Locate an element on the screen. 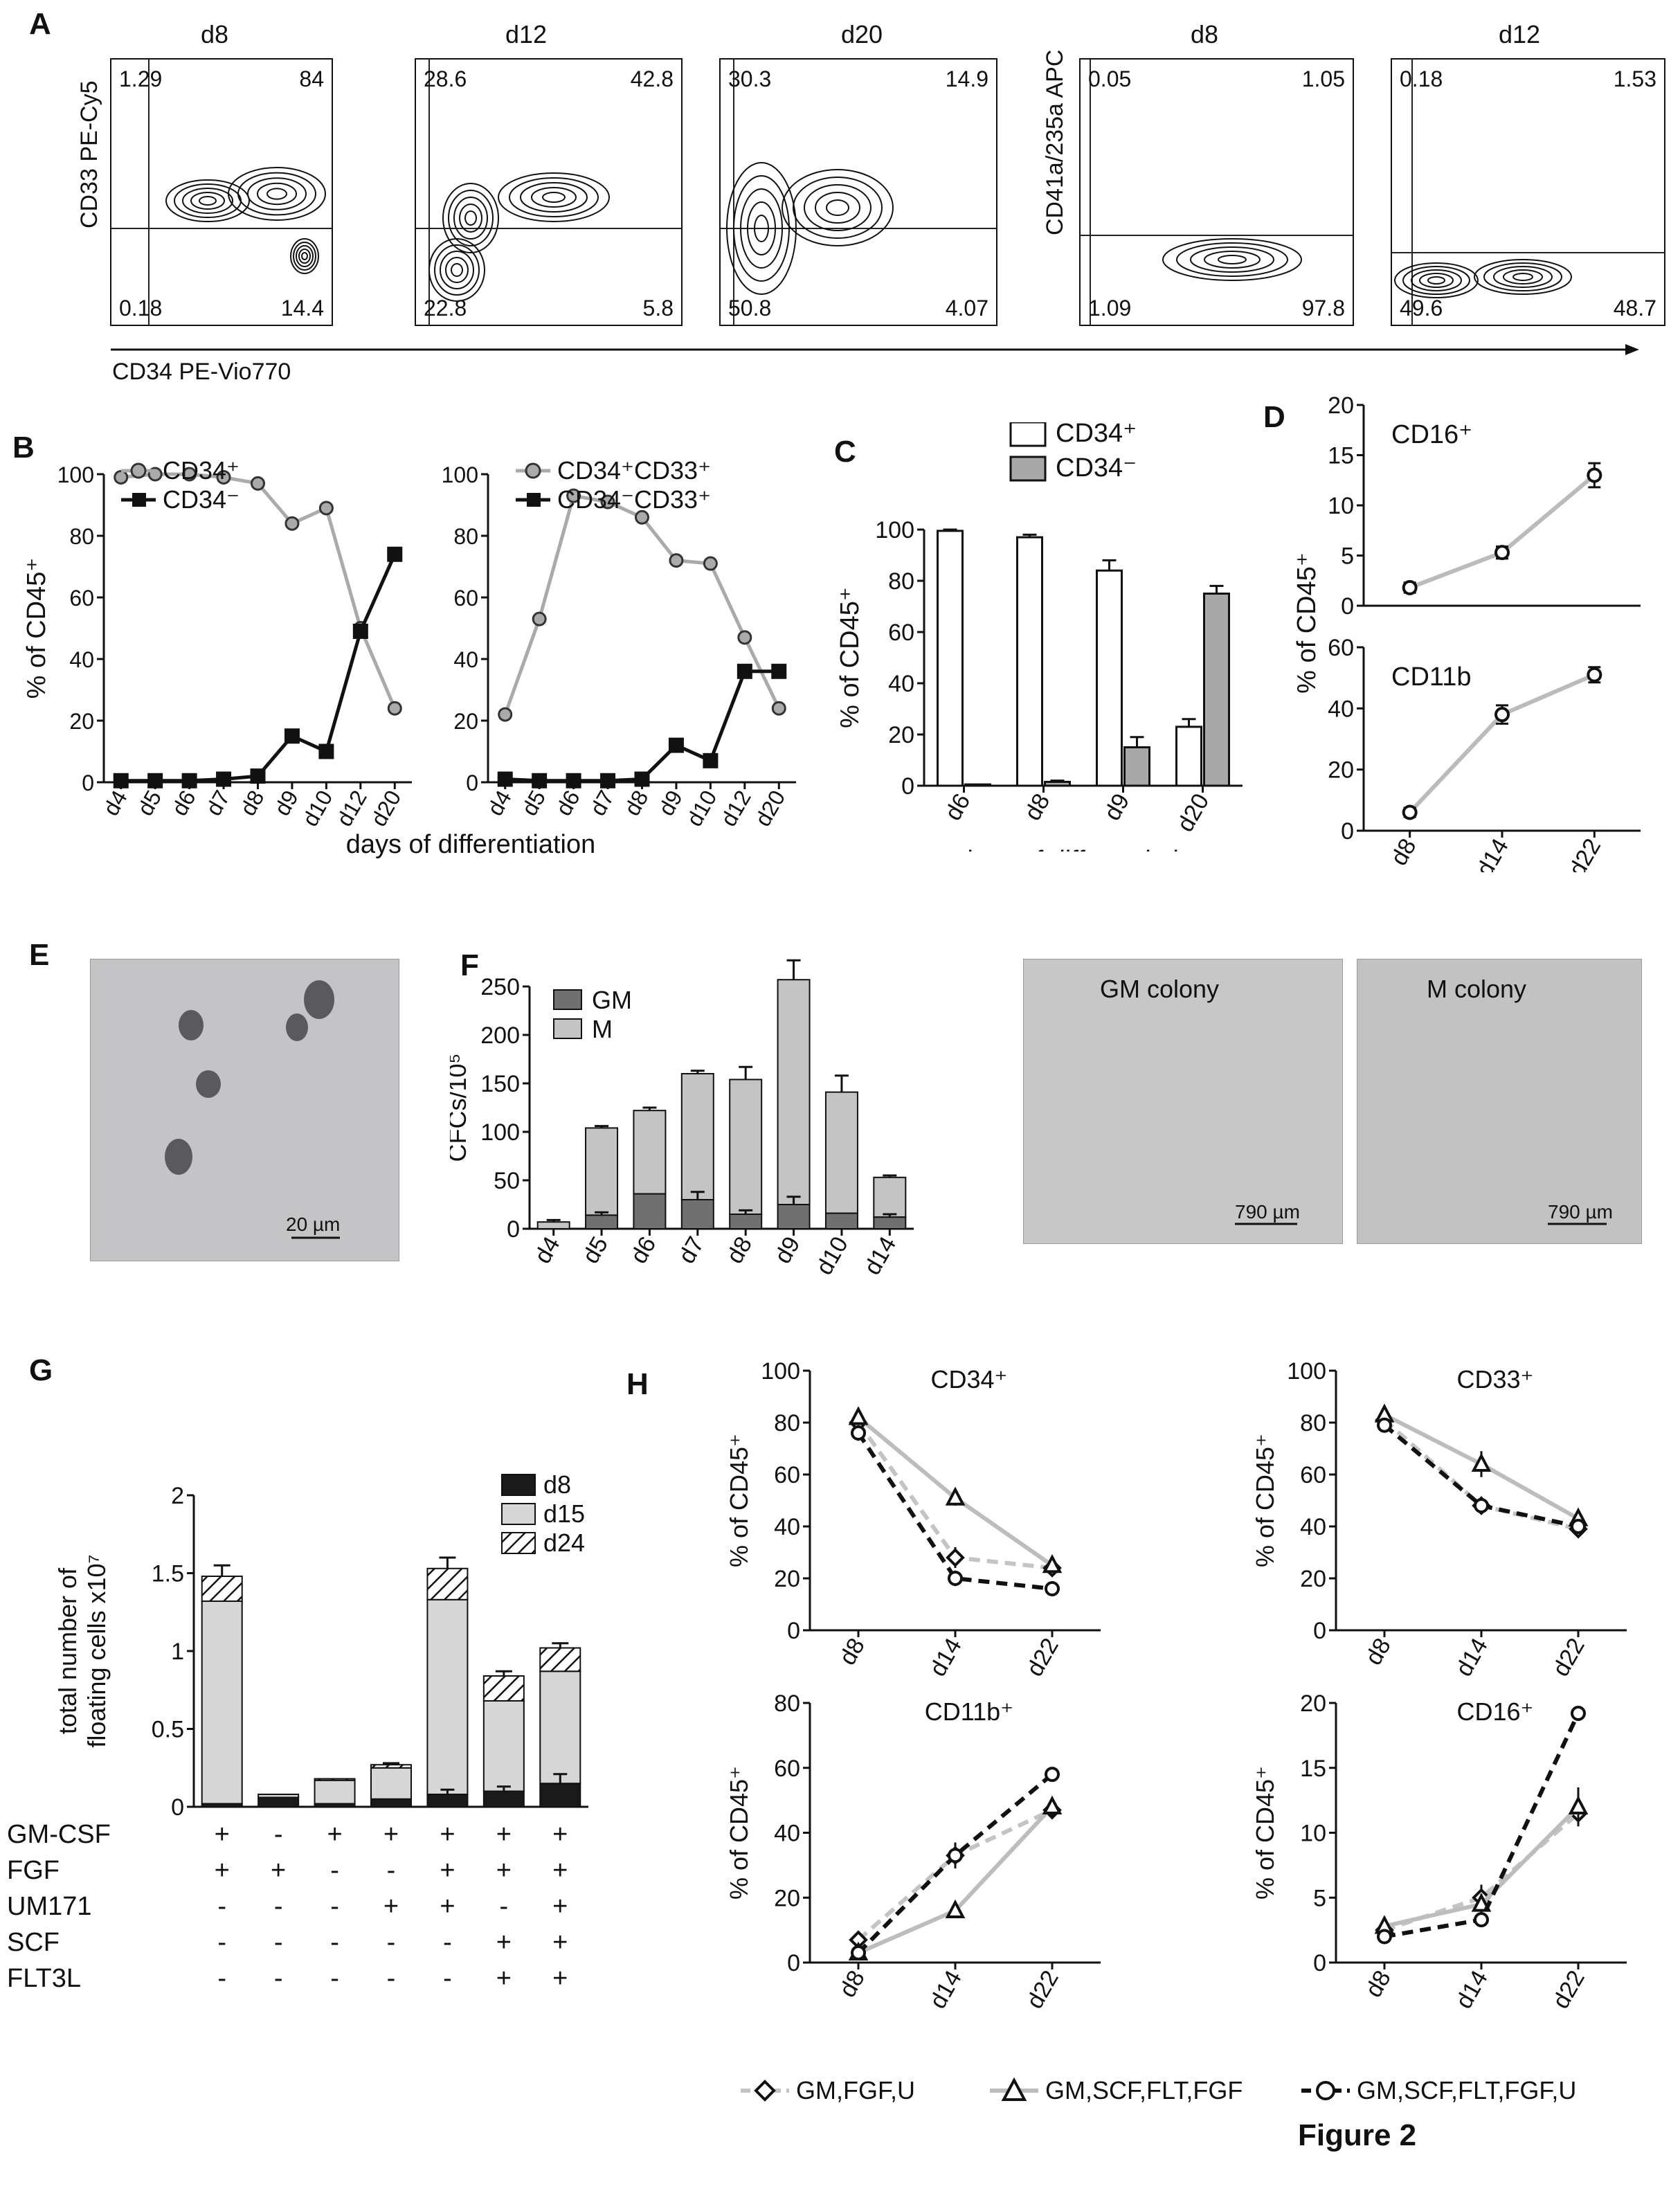  chart-d-x-tick-label: d14 is located at coordinates (1493, 853).